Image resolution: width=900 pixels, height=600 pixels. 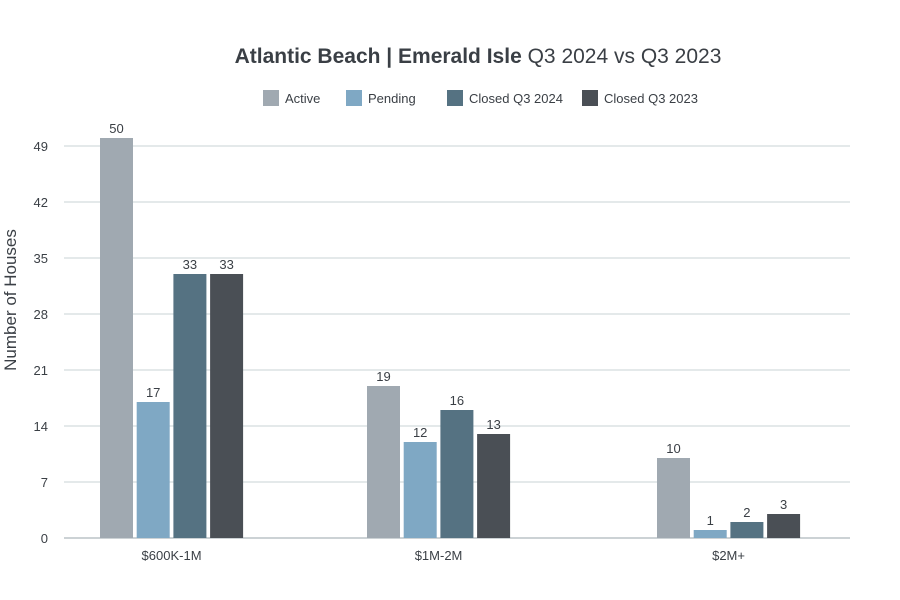 What do you see at coordinates (516, 98) in the screenshot?
I see `legend-label: Closed Q3 2024` at bounding box center [516, 98].